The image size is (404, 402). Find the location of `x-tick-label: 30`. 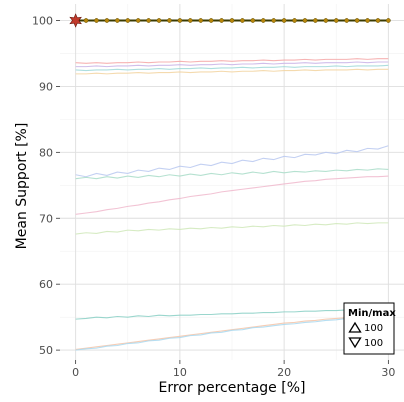

x-tick-label: 30 is located at coordinates (388, 372).